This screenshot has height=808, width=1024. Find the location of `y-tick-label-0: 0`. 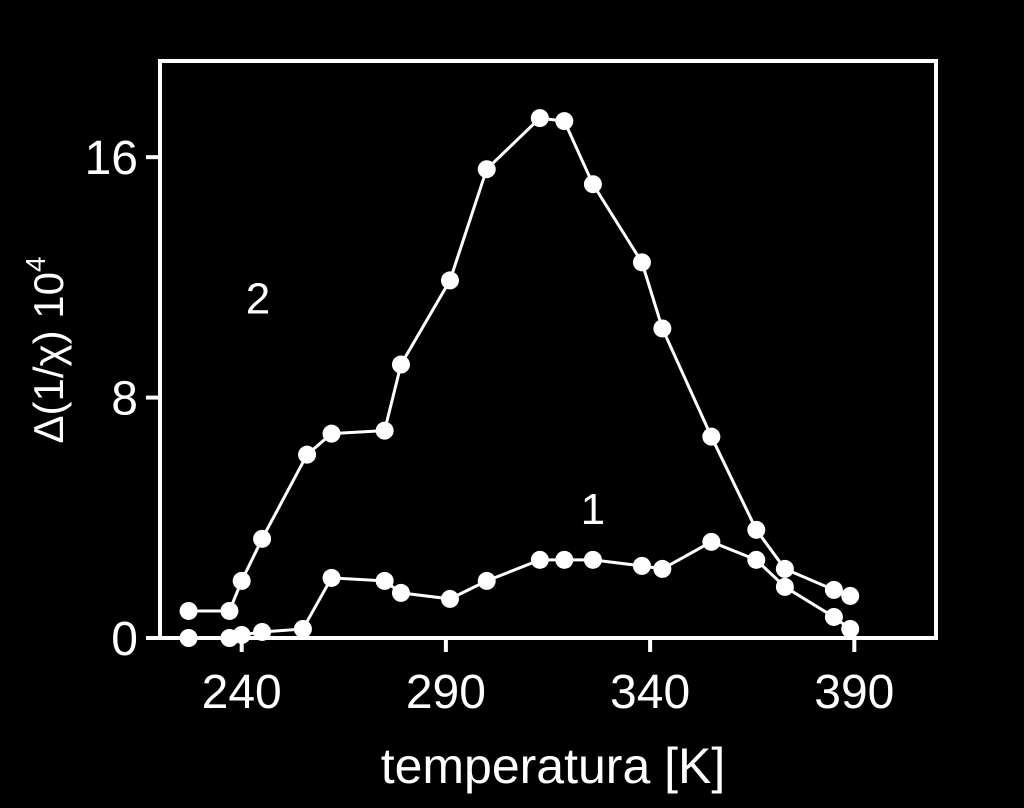

y-tick-label-0: 0 is located at coordinates (124, 639).